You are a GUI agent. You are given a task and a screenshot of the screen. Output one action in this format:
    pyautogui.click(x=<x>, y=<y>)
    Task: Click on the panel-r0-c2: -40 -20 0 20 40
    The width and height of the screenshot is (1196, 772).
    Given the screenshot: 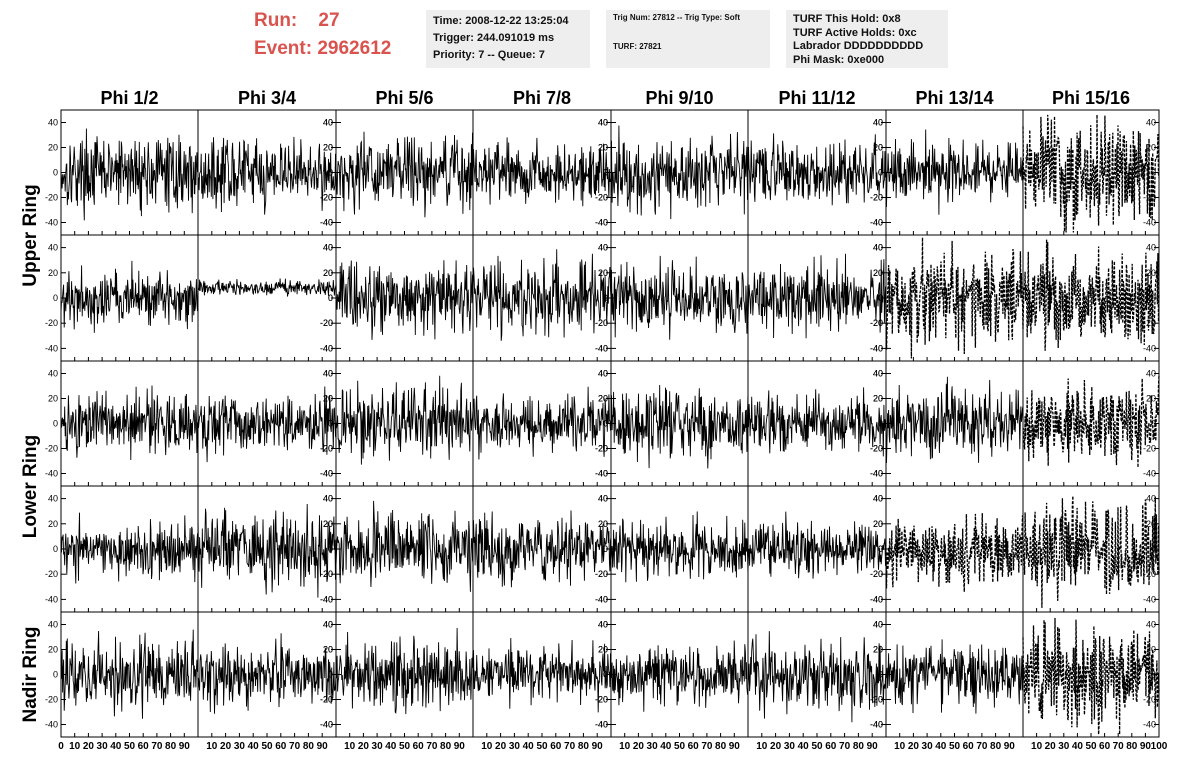 What is the action you would take?
    pyautogui.click(x=397, y=172)
    